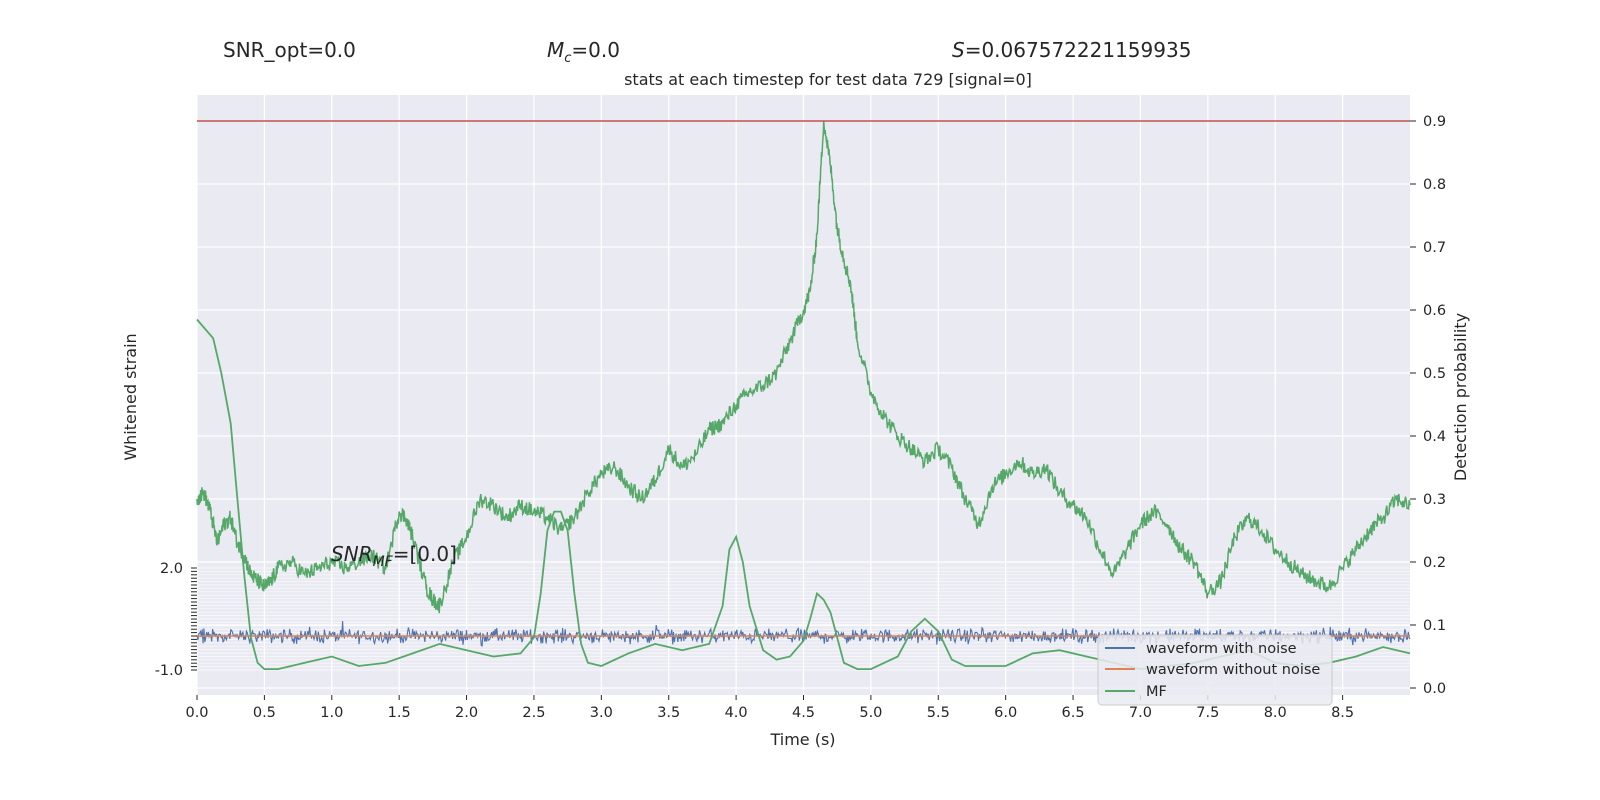  I want to click on right-tick-label: 0.7, so click(1434, 248).